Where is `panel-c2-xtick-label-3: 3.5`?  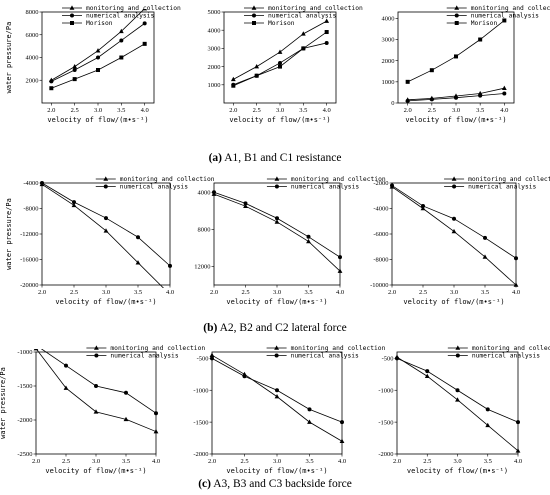 panel-c2-xtick-label-3: 3.5 is located at coordinates (485, 292).